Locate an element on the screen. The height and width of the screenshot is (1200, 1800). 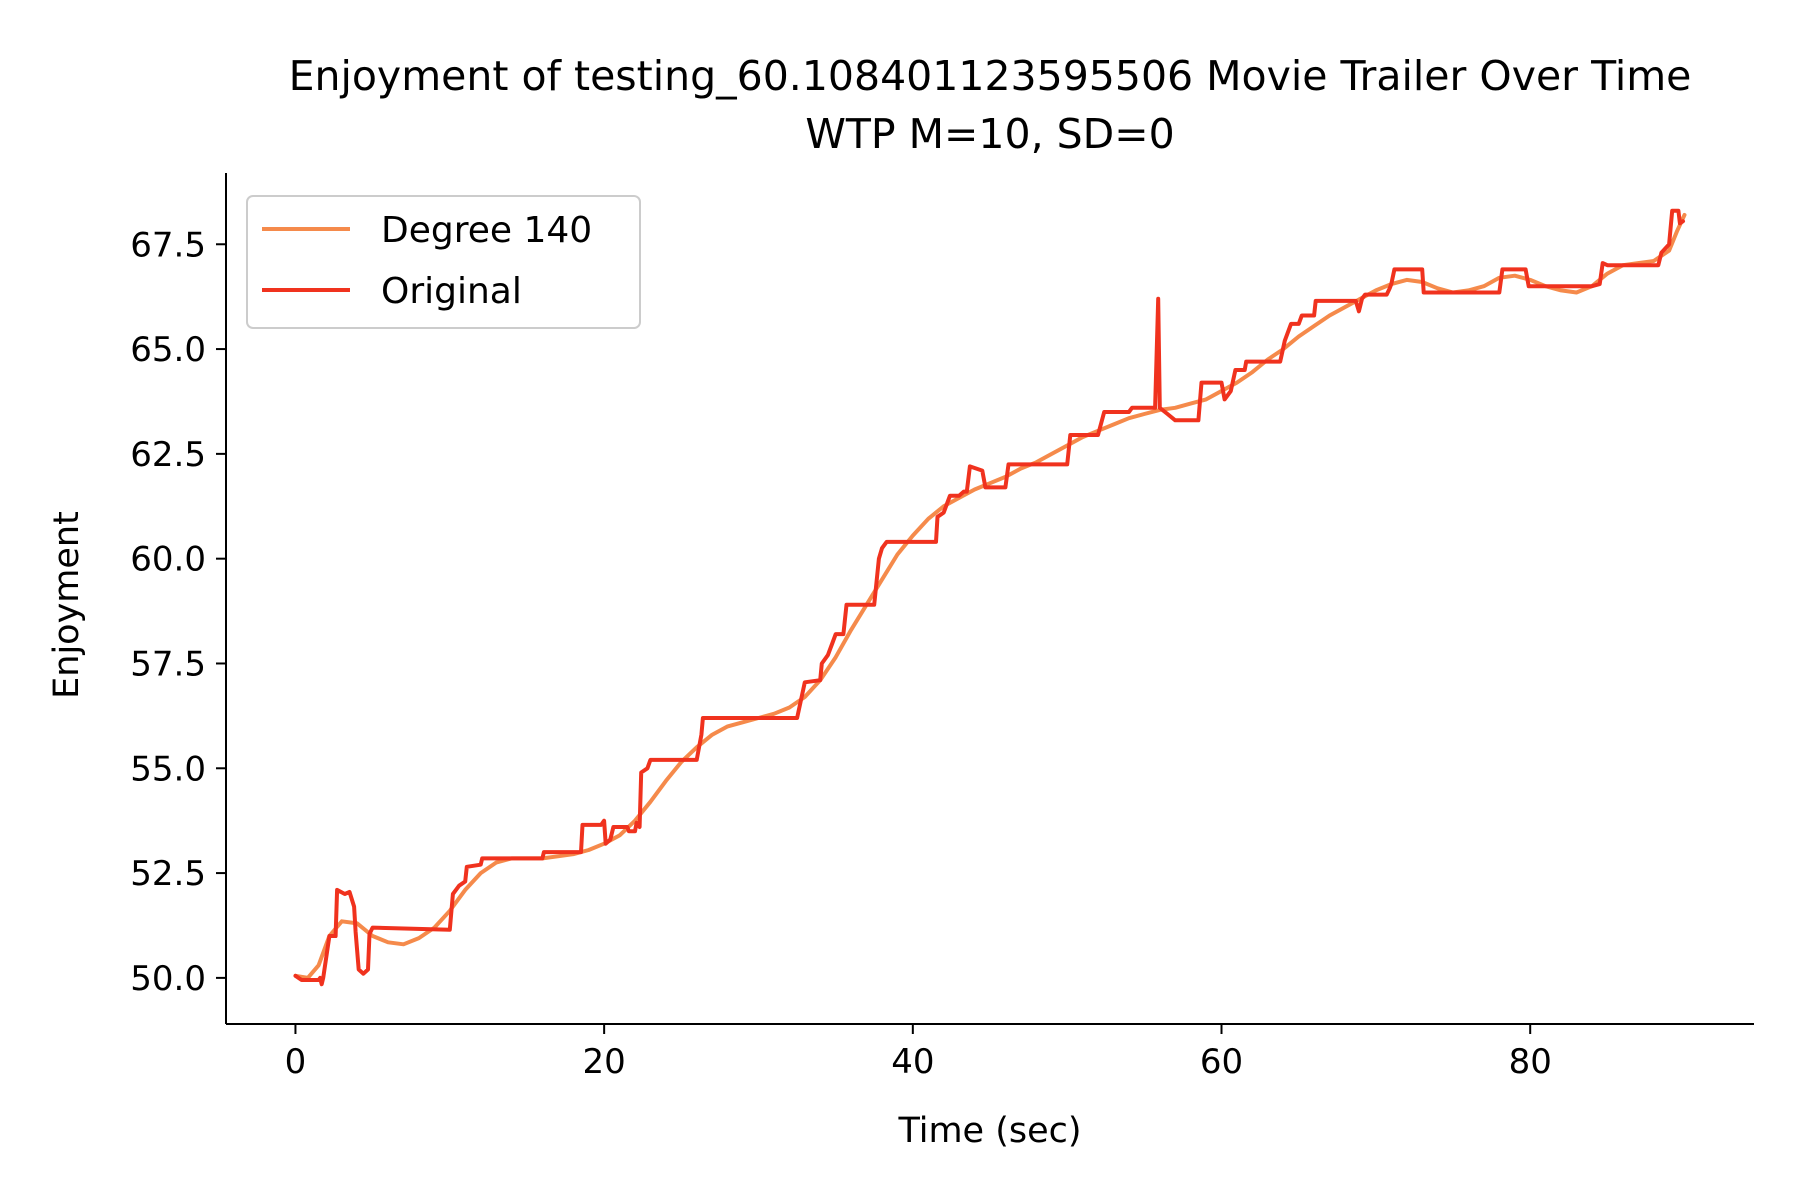
legend: Degree 140 Original is located at coordinates (443, 262).